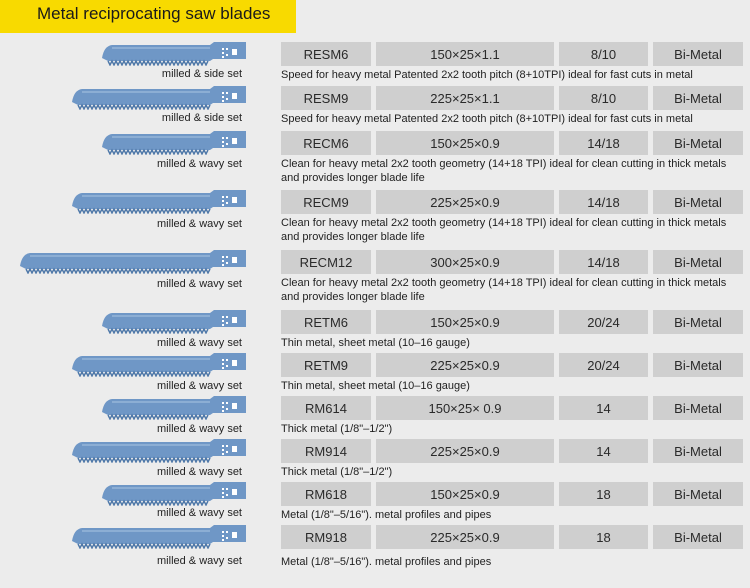  Describe the element at coordinates (326, 451) in the screenshot. I see `model-cell: RM914` at that location.